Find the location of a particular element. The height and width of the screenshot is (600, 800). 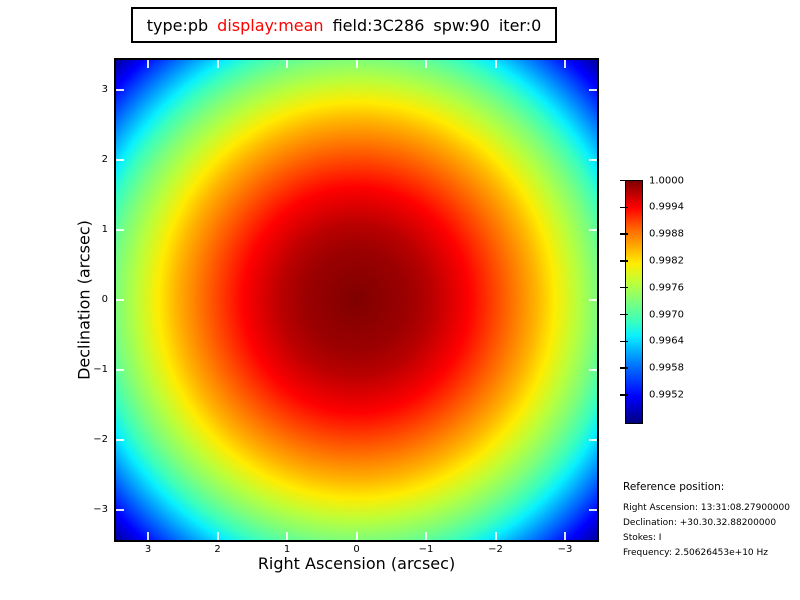

y-tick-label: 0 is located at coordinates (104, 299).